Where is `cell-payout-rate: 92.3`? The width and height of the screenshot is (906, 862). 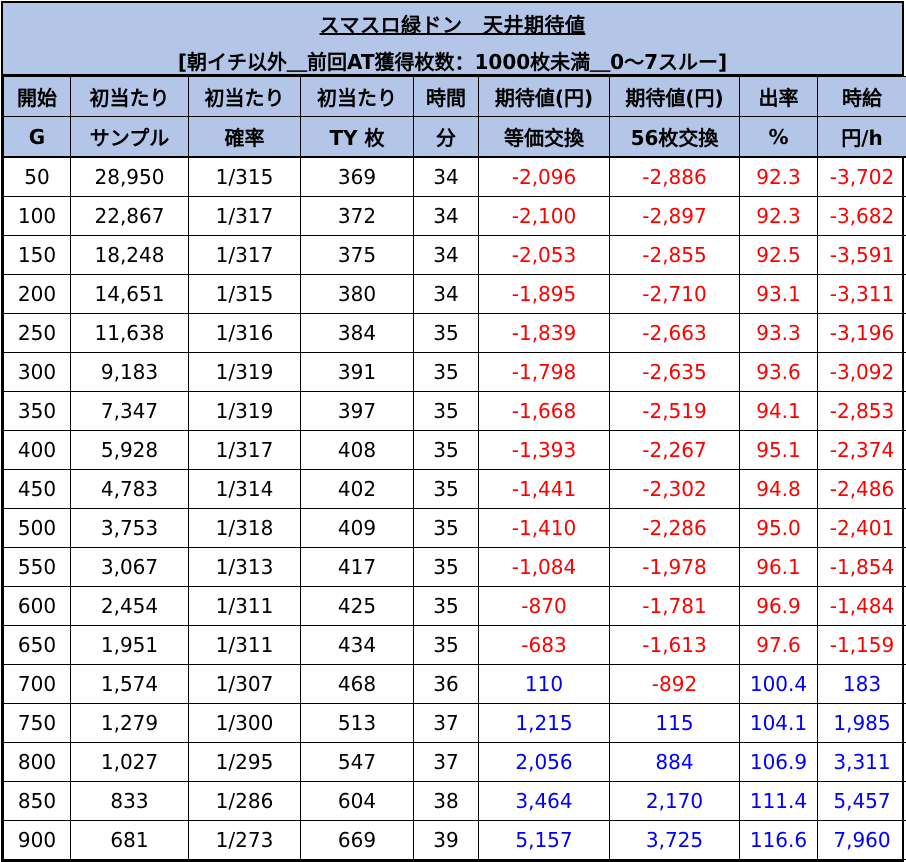
cell-payout-rate: 92.3 is located at coordinates (779, 177).